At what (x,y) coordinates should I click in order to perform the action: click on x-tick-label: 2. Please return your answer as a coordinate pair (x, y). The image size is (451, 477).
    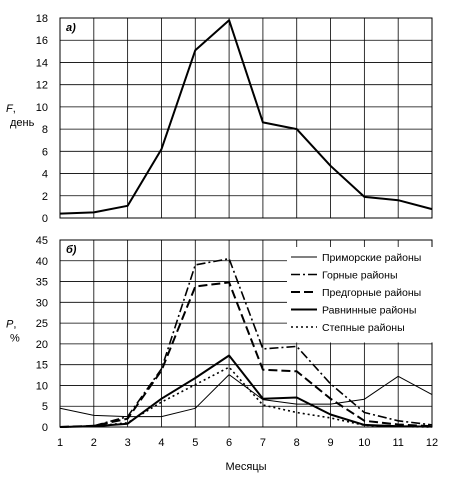
    Looking at the image, I should click on (94, 443).